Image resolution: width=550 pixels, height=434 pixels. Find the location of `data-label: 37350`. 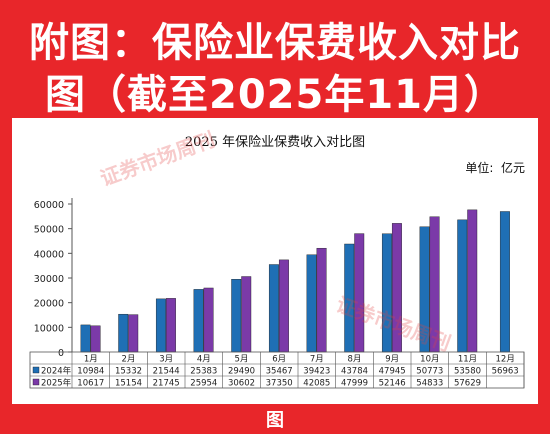

data-label: 37350 is located at coordinates (279, 384).